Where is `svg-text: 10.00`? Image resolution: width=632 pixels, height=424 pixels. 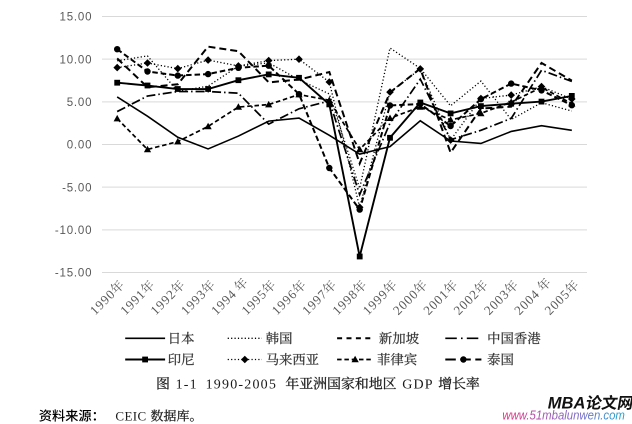 svg-text: 10.00 is located at coordinates (76, 60).